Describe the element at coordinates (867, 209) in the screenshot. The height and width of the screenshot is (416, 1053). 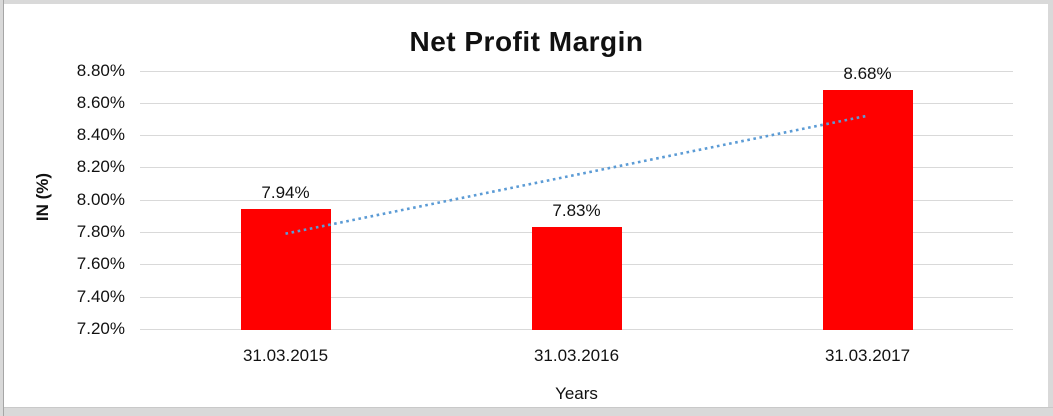
I see `bar-31.03.2017` at that location.